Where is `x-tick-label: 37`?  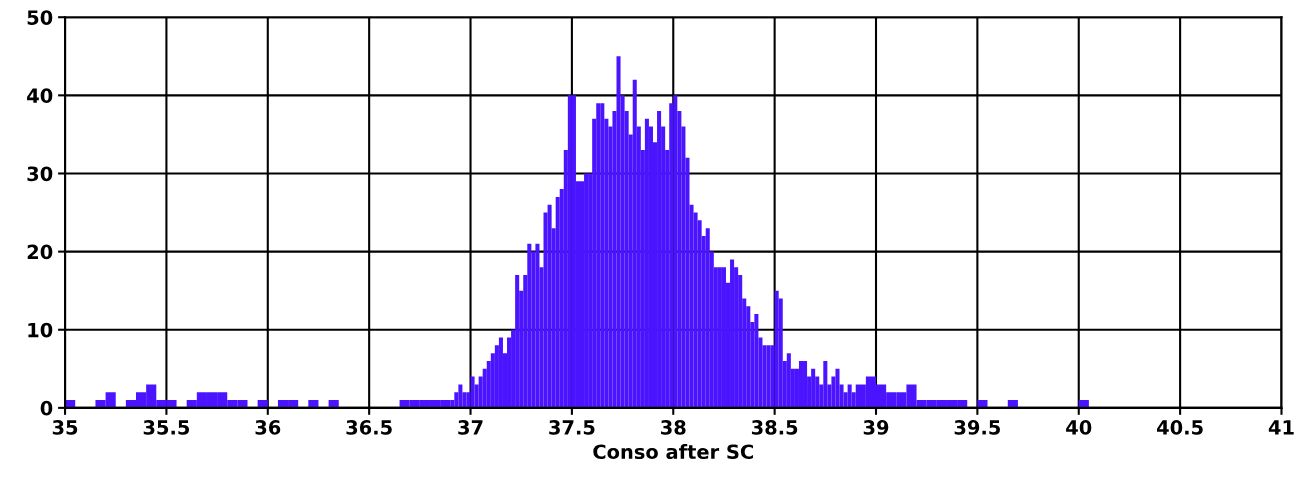
x-tick-label: 37 is located at coordinates (470, 427).